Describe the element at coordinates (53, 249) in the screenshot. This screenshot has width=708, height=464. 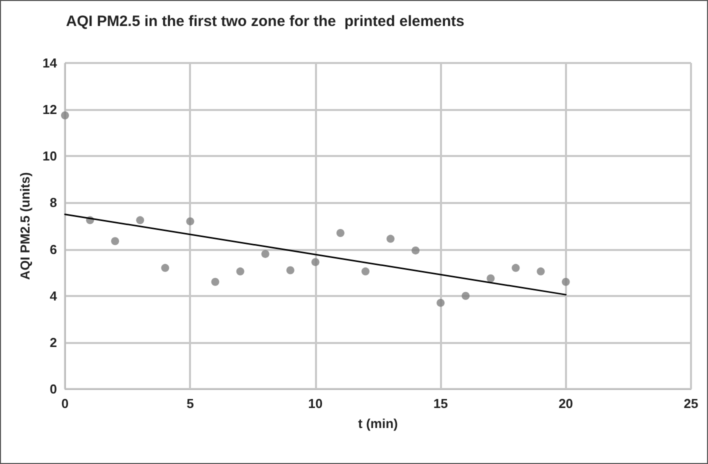
I see `y-tick-label: 6` at that location.